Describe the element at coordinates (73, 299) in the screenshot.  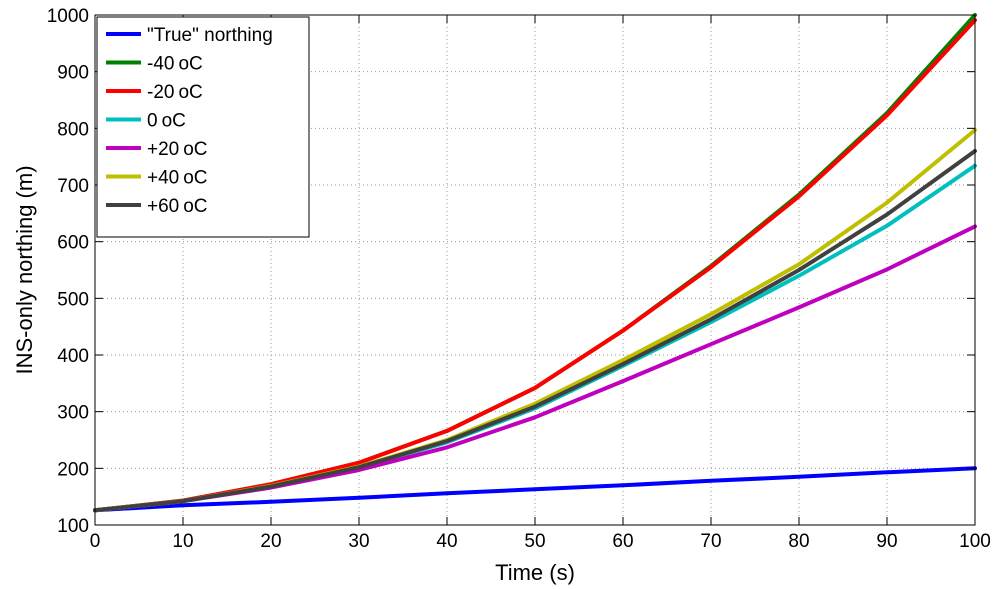
I see `y-tick-label: 500` at that location.